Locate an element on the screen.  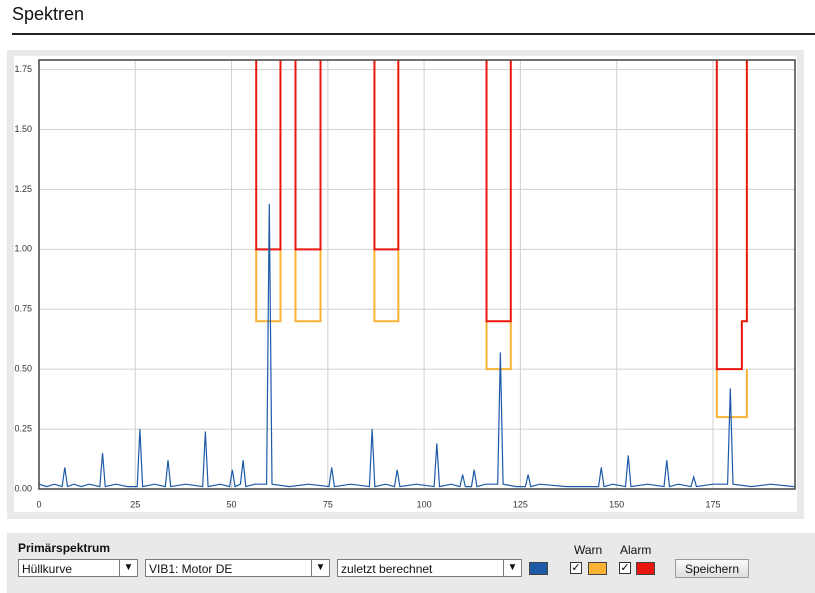
select-text: VIB1: Motor DE is located at coordinates (191, 569).